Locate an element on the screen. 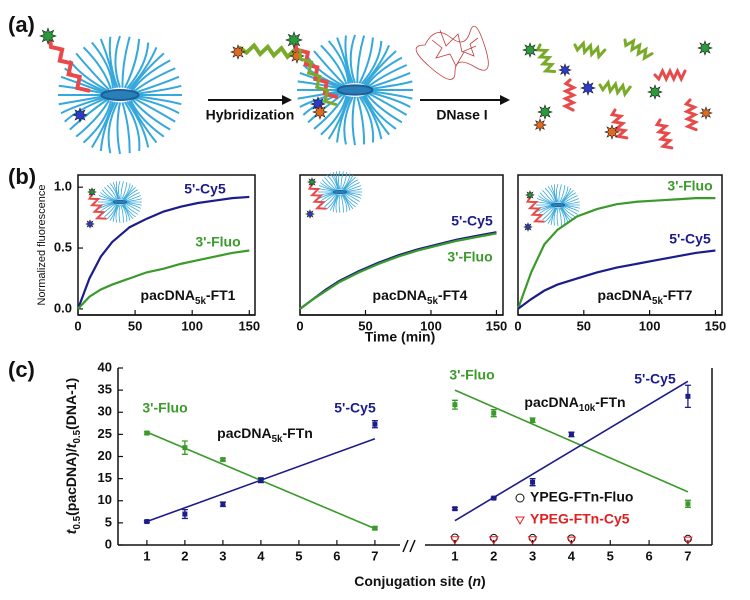  step-label: DNase I is located at coordinates (461, 115).